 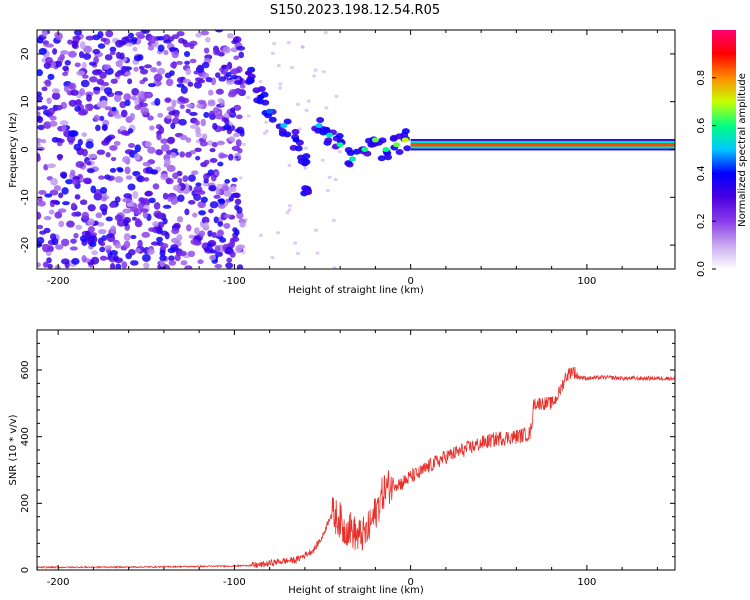 What do you see at coordinates (701, 173) in the screenshot?
I see `colorbar-tick-label: 0.4` at bounding box center [701, 173].